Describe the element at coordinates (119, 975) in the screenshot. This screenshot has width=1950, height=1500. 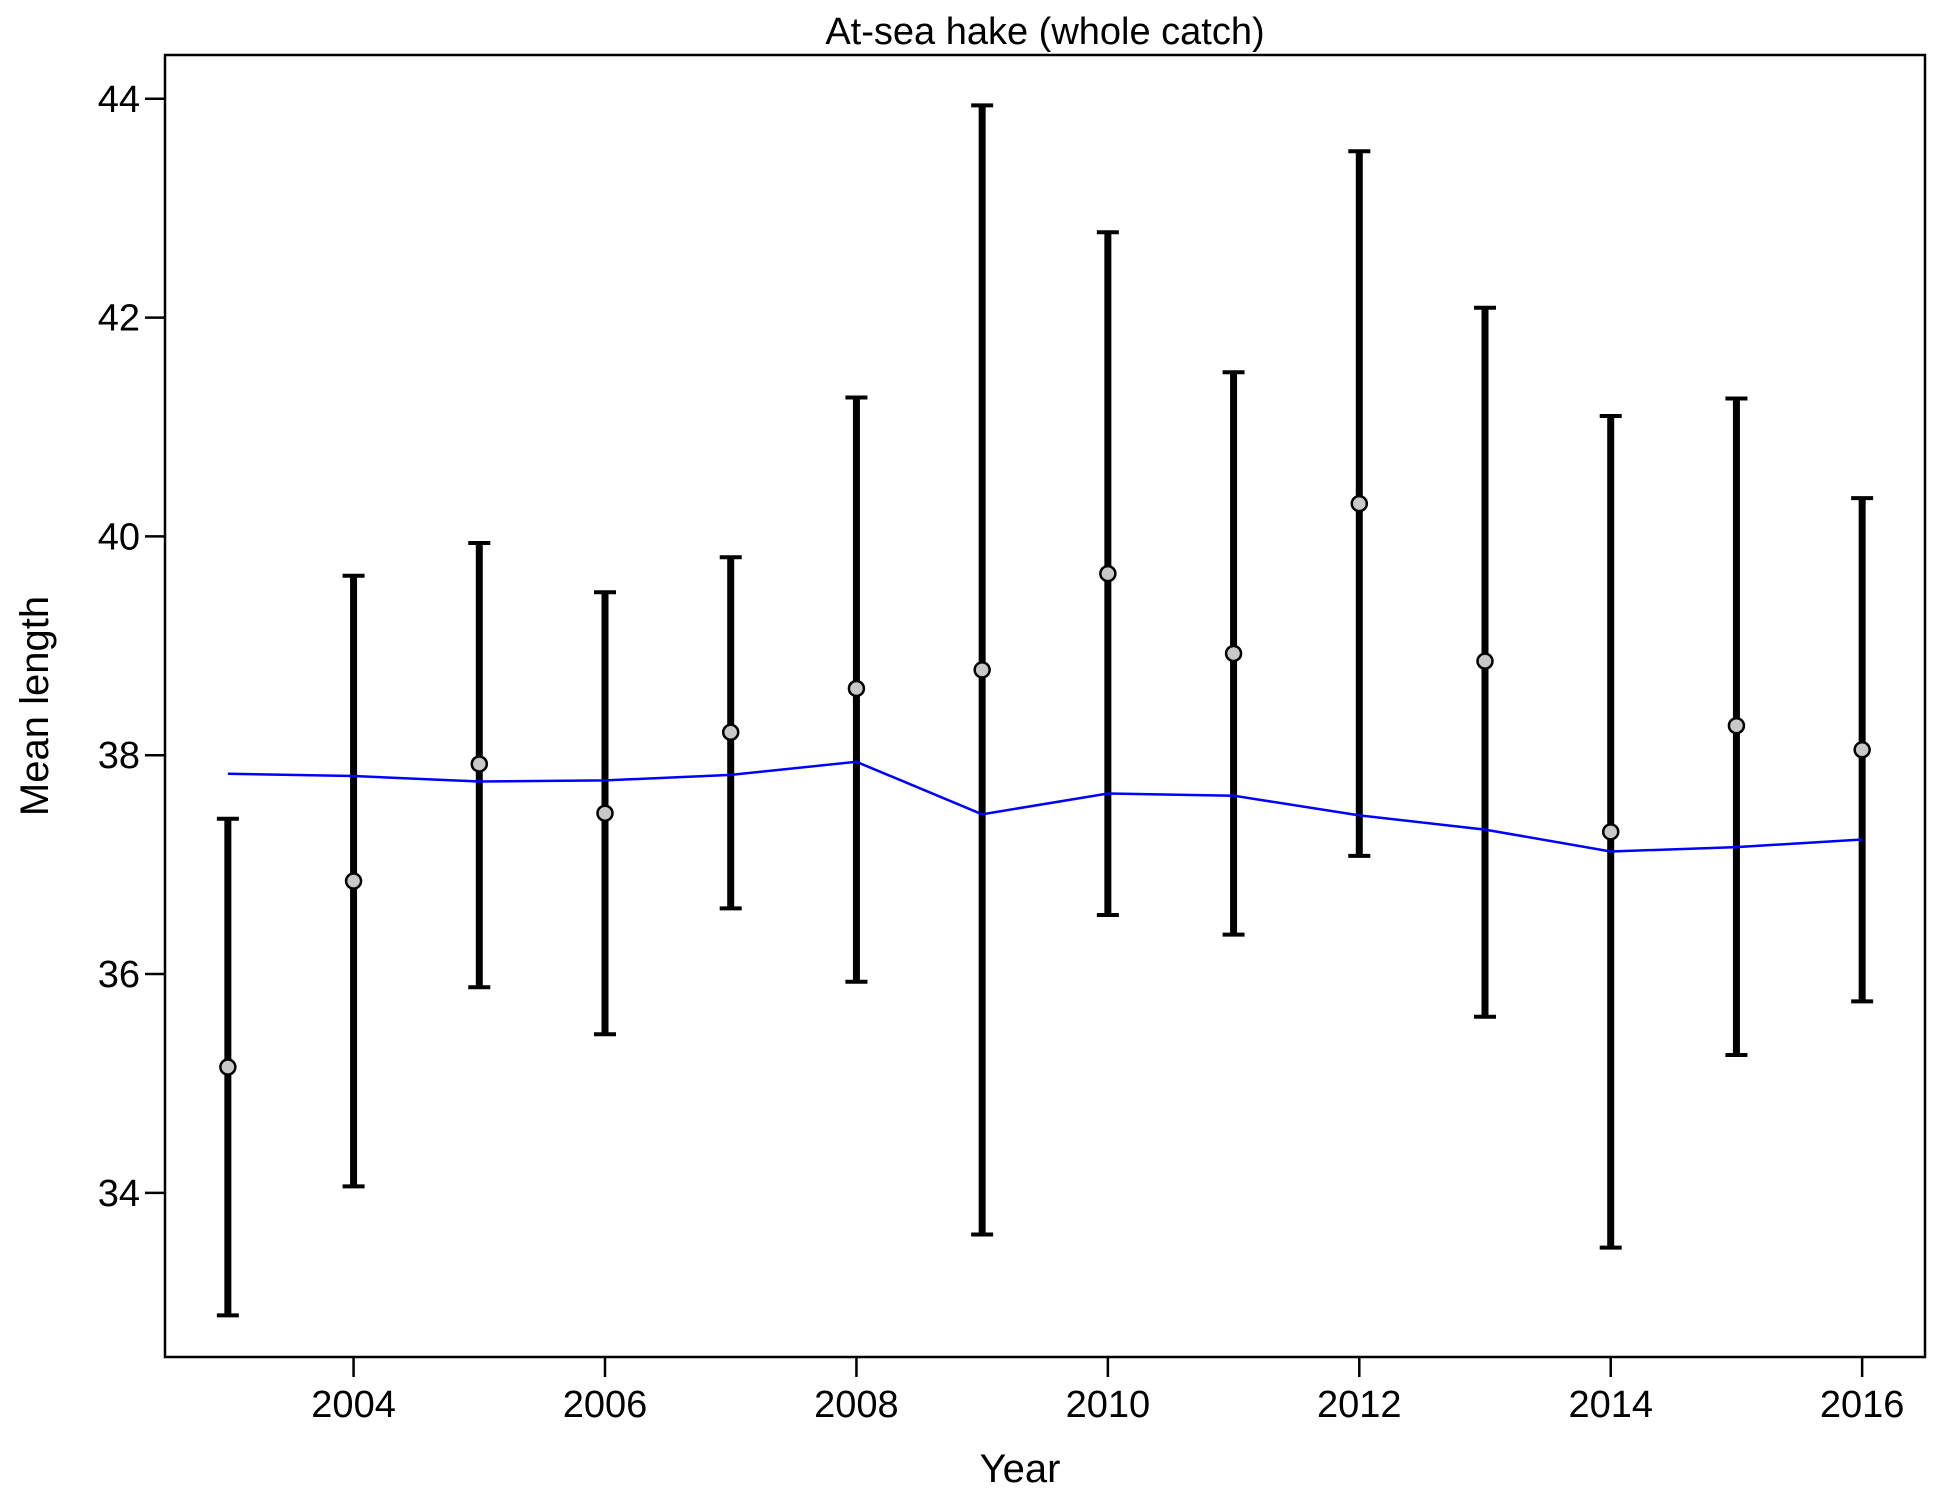
I see `y-tick-label: 36` at that location.